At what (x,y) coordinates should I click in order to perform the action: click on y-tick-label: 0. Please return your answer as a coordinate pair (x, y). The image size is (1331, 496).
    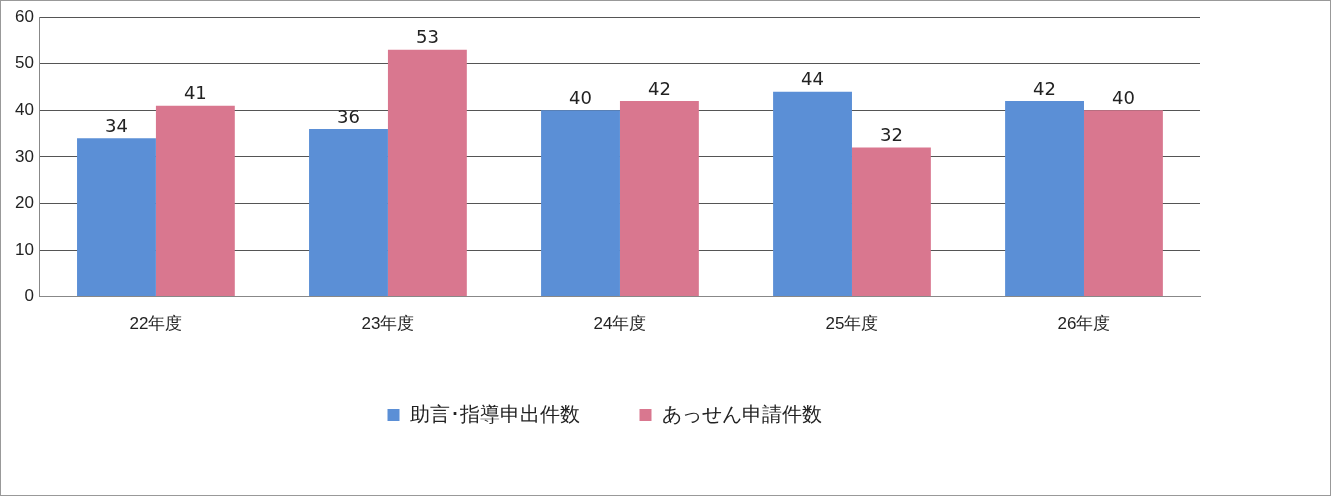
    Looking at the image, I should click on (29, 296).